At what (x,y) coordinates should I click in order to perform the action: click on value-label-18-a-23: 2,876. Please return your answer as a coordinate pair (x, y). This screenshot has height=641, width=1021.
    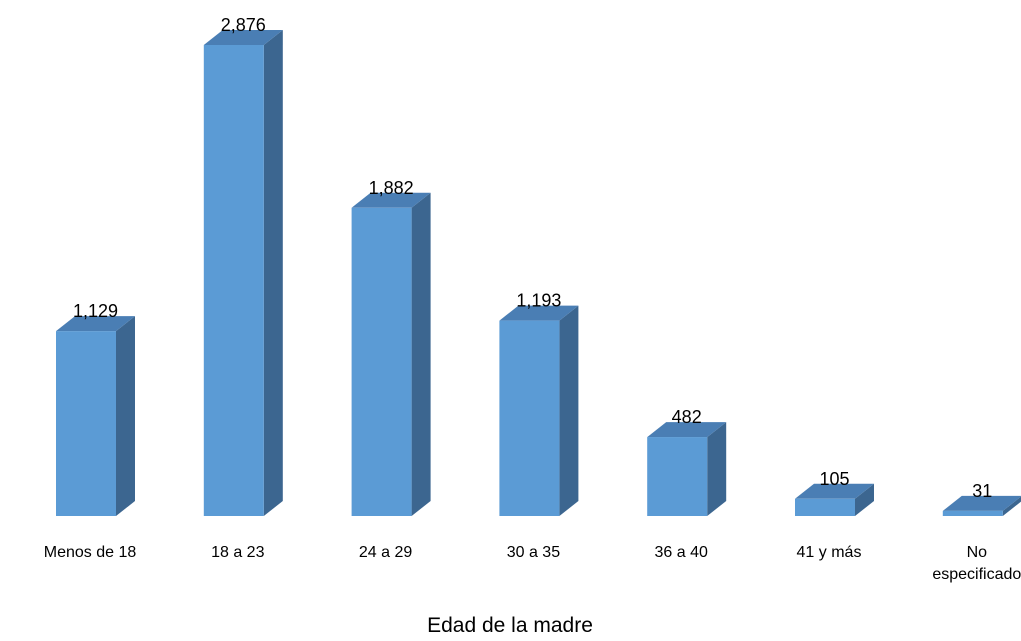
    Looking at the image, I should click on (243, 25).